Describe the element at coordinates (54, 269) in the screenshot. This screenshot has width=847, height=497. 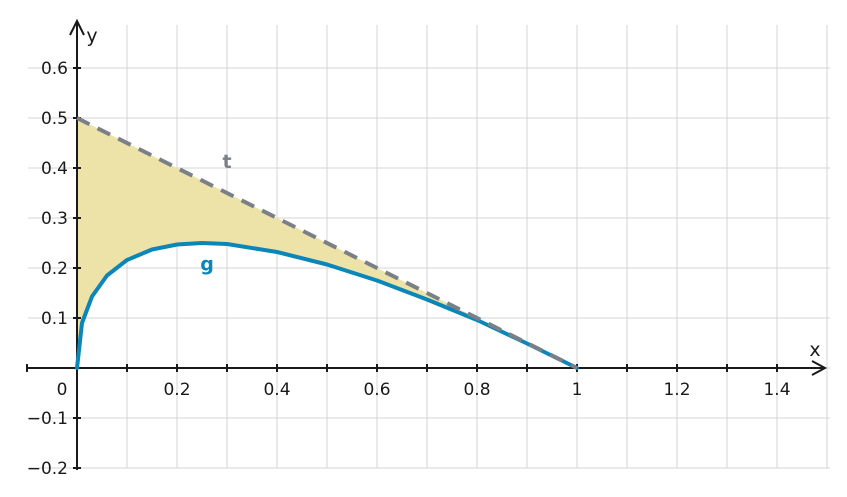
I see `y-tick-label: 0.2` at that location.